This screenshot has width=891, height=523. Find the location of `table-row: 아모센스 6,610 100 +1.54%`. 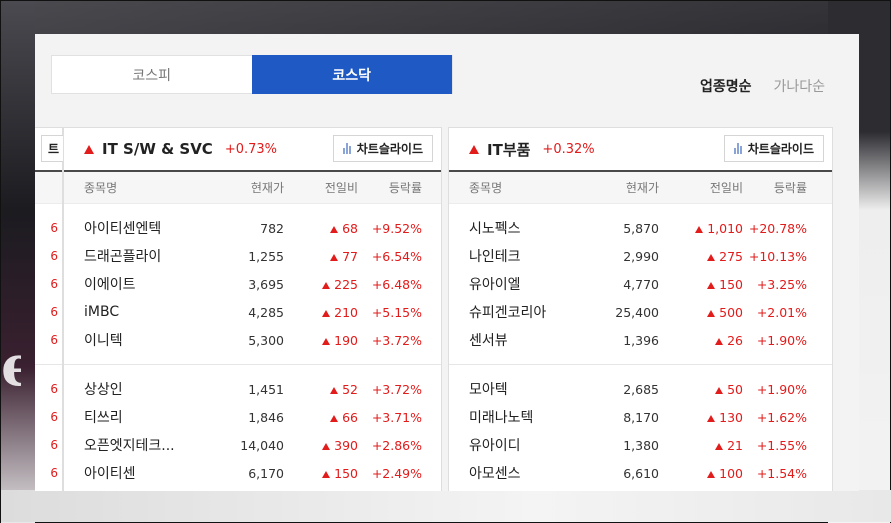

table-row: 아모센스 6,610 100 +1.54% is located at coordinates (640, 473).